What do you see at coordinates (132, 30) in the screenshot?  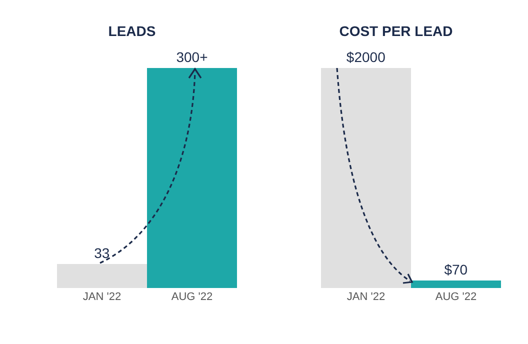 I see `chart-title: LEADS` at bounding box center [132, 30].